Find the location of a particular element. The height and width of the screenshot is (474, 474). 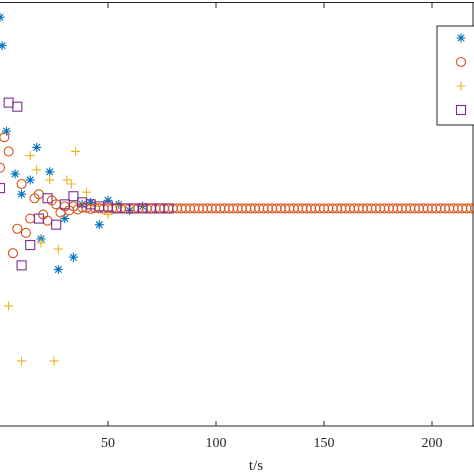

legend-box is located at coordinates (455, 75).